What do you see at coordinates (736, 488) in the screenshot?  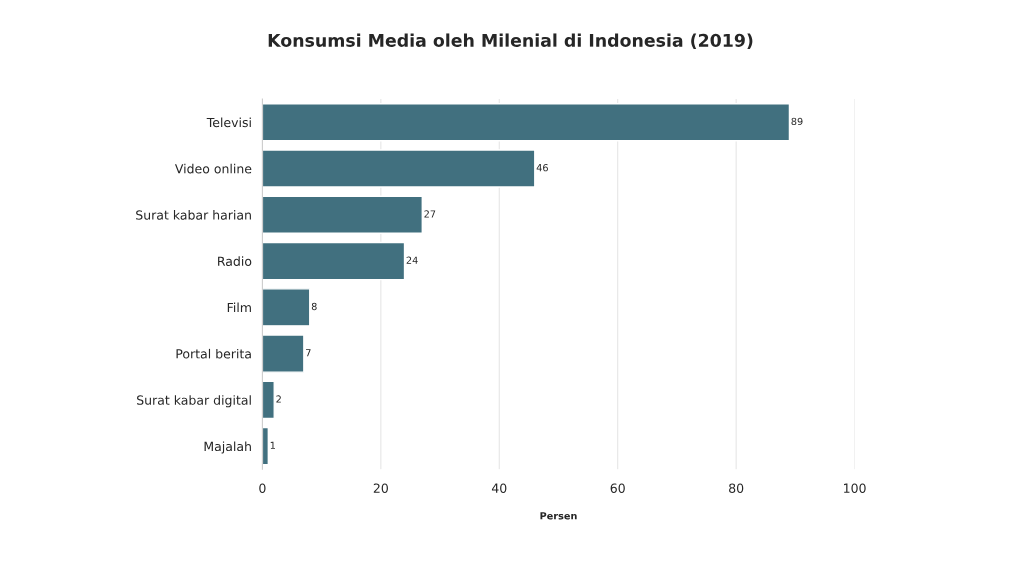 I see `x-tick-label: 80` at bounding box center [736, 488].